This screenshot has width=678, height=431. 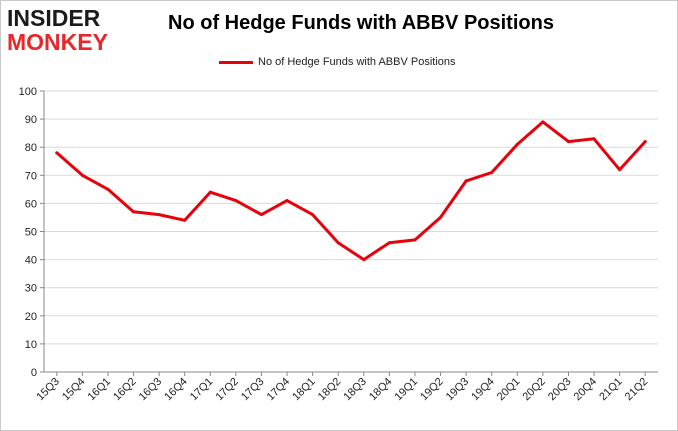 I want to click on data-point-16Q1, so click(x=108, y=189).